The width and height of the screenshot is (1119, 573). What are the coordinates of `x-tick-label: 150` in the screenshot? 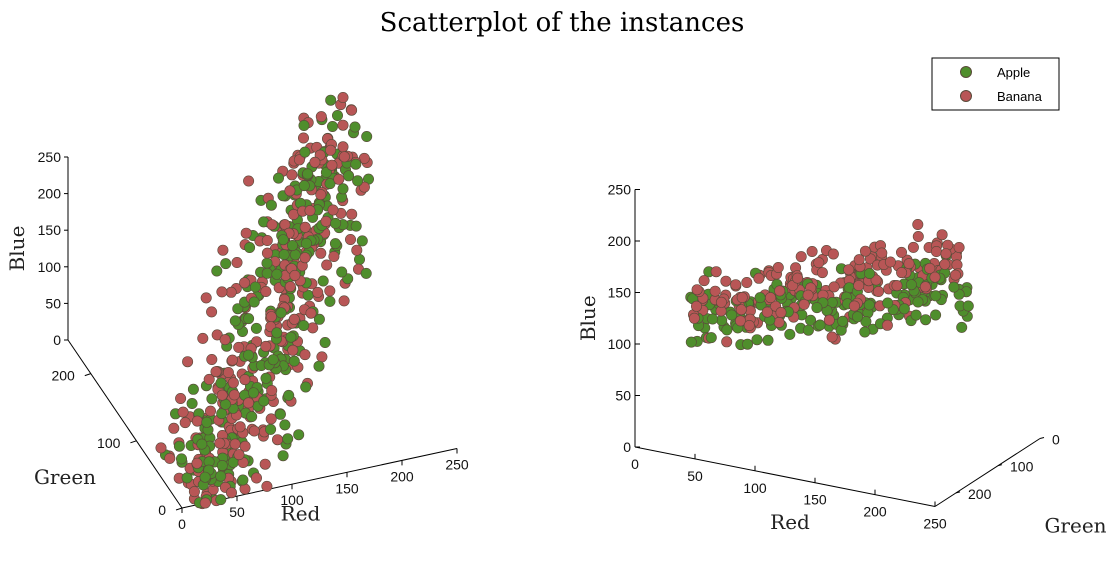 It's located at (815, 500).